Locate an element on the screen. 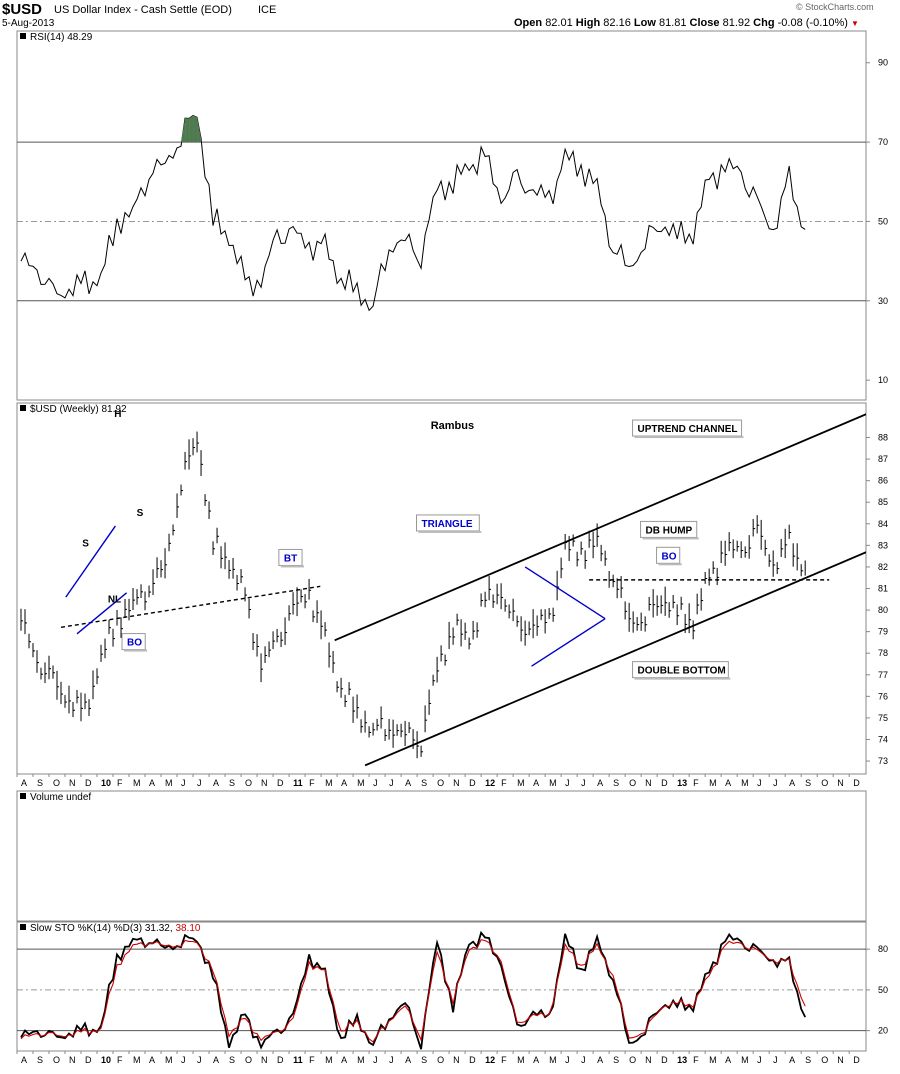 Image resolution: width=900 pixels, height=1074 pixels. rsi-y-tick-label: 50 is located at coordinates (883, 221).